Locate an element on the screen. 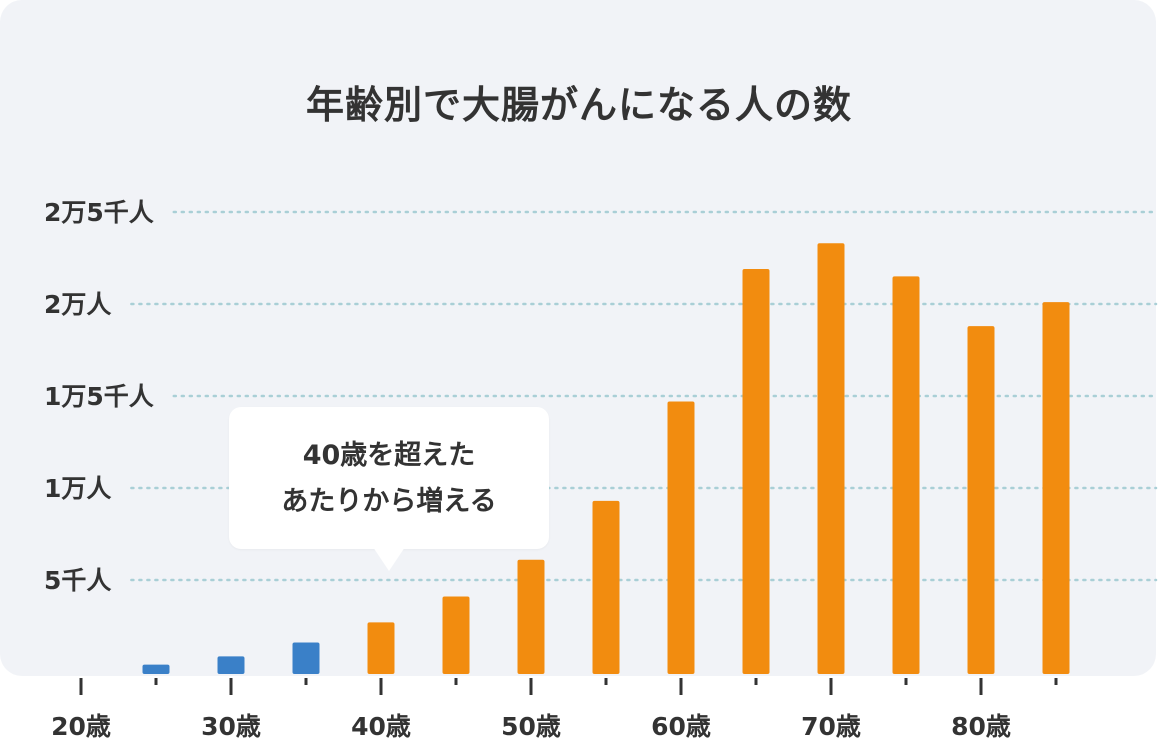  y-tick-label: 1万5千人 is located at coordinates (99, 396).